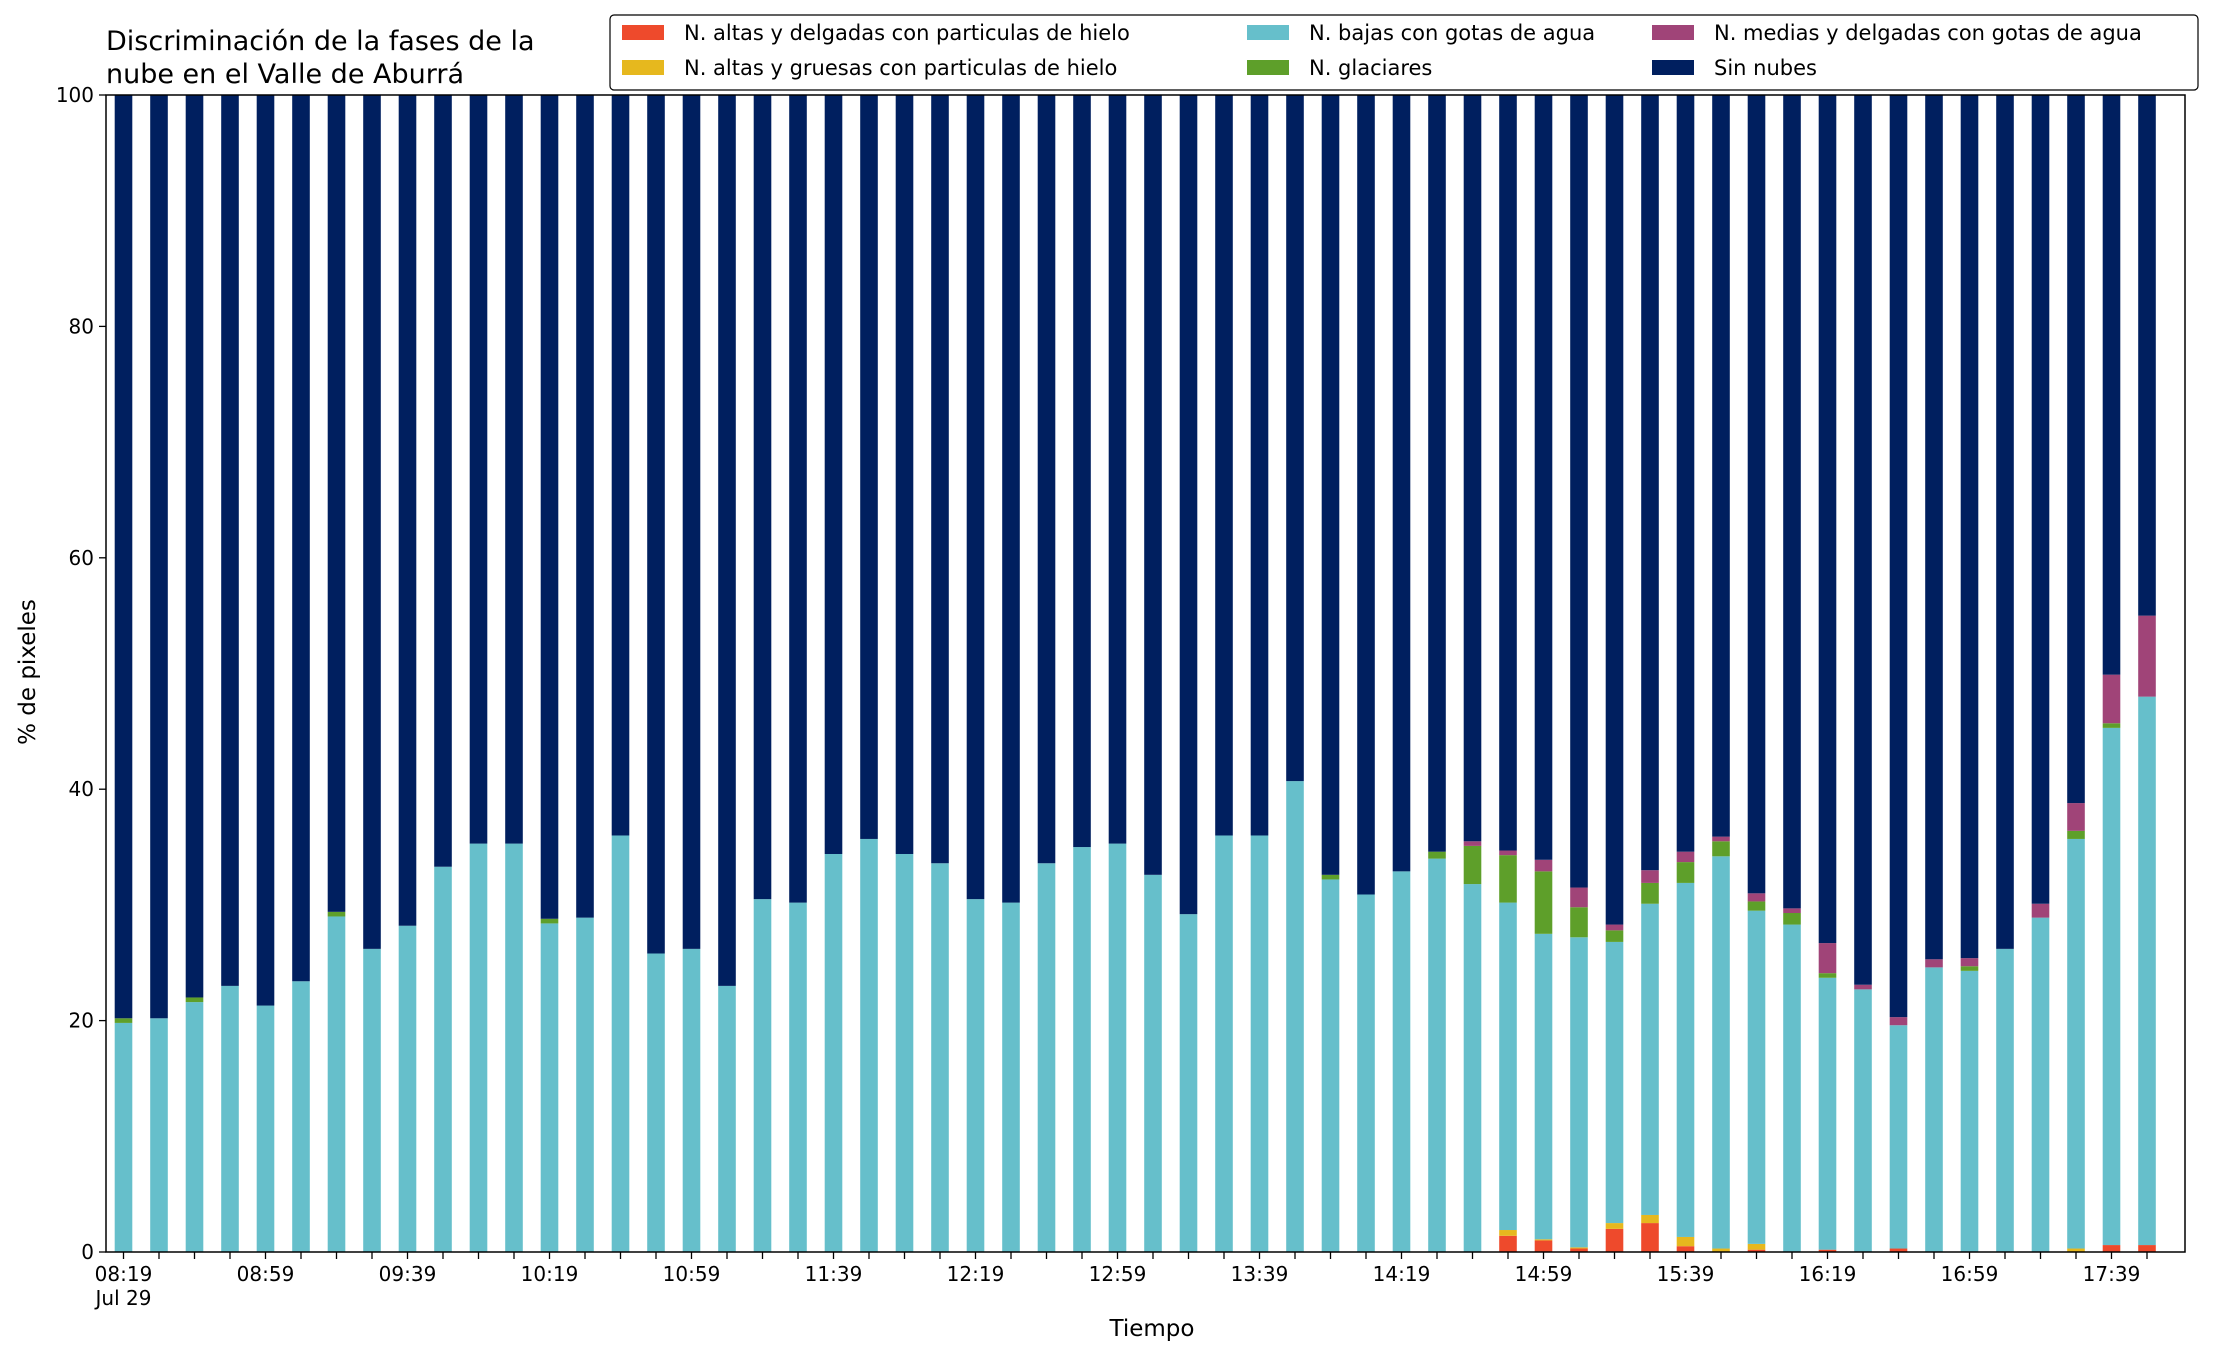 The image size is (2216, 1355). I want to click on x-tick-label: 11:39, so click(834, 1274).